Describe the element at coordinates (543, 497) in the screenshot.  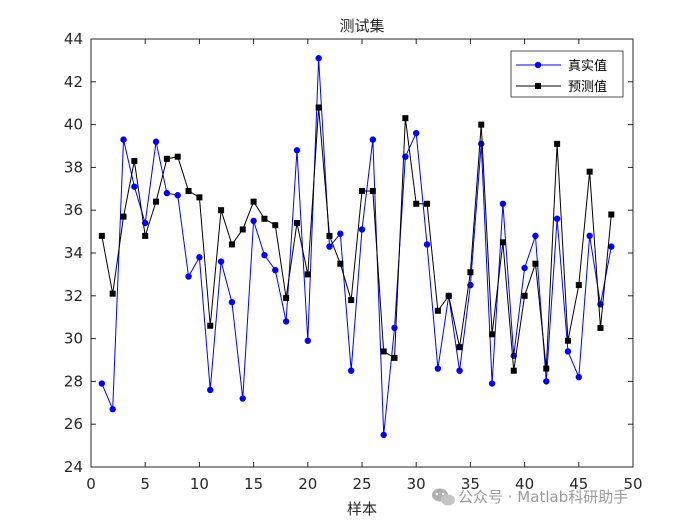
I see `watermark-text: 公众号 · Matlab科研助手` at that location.